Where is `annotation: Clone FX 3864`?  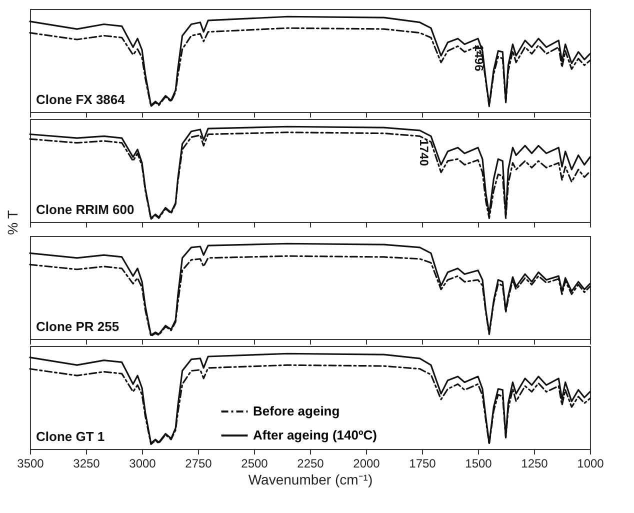 annotation: Clone FX 3864 is located at coordinates (81, 99).